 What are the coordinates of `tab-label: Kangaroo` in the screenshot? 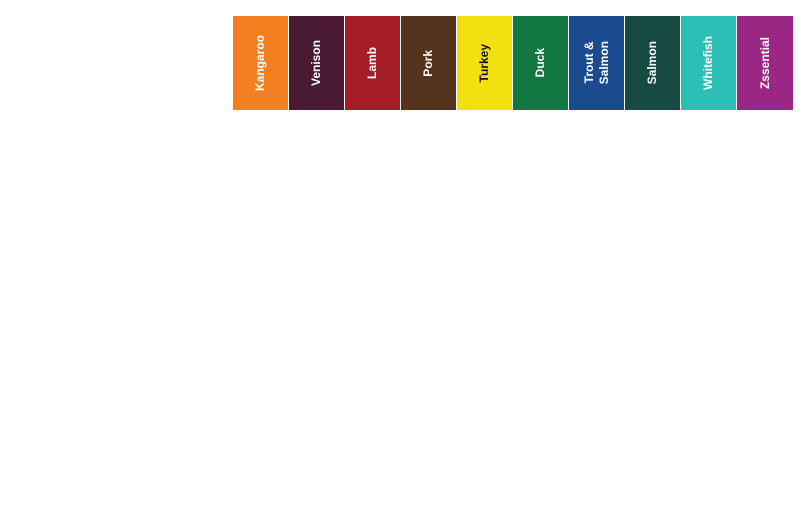 It's located at (260, 62).